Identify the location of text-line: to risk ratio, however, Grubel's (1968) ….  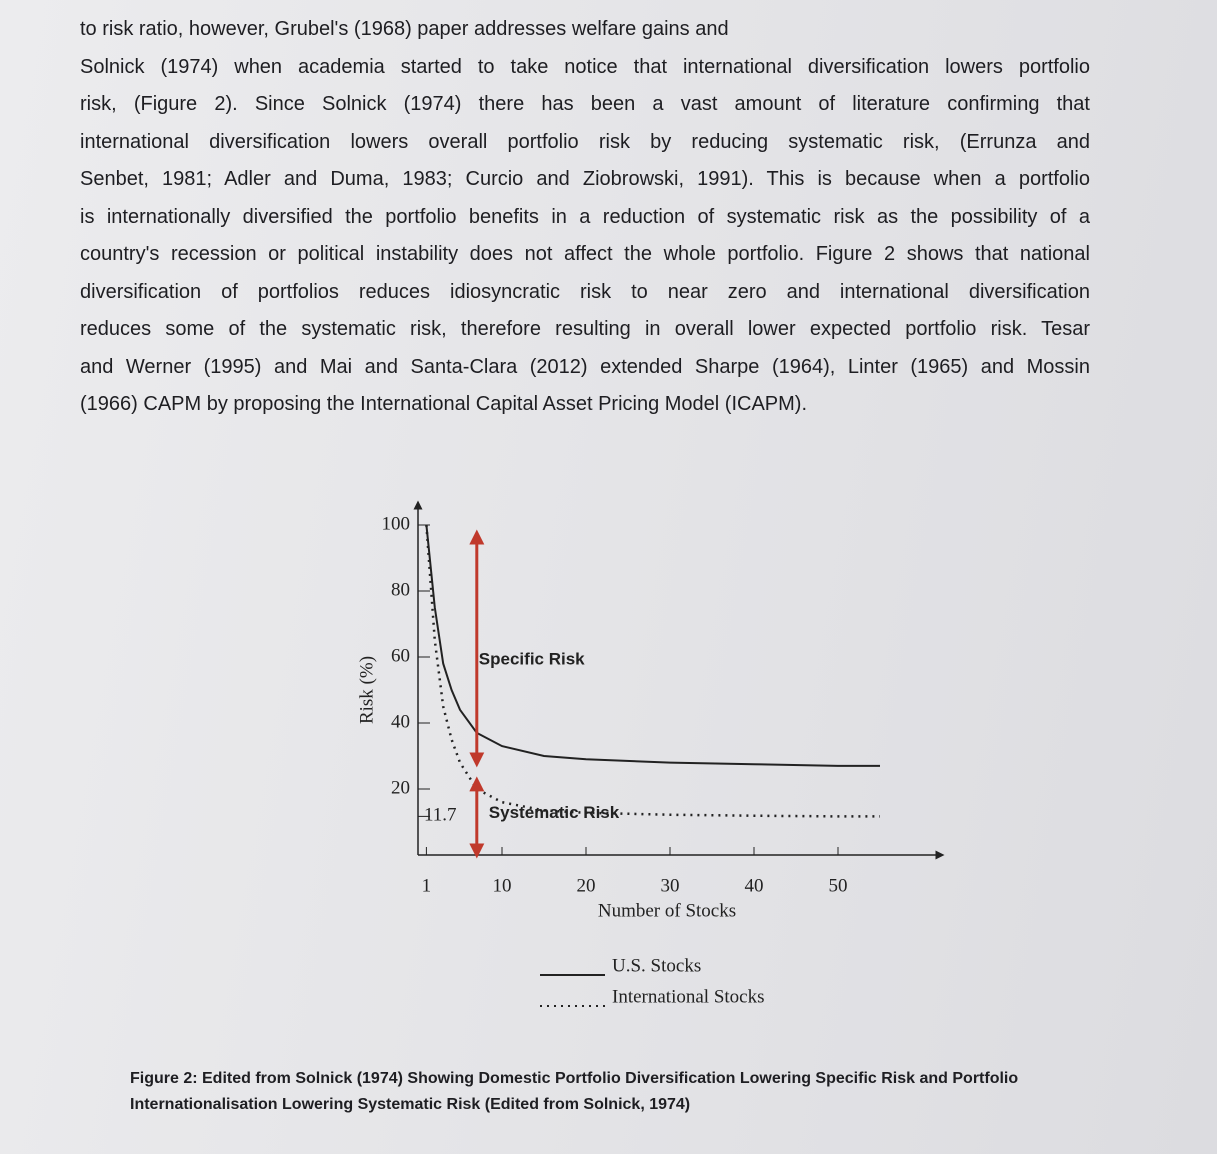
(404, 29).